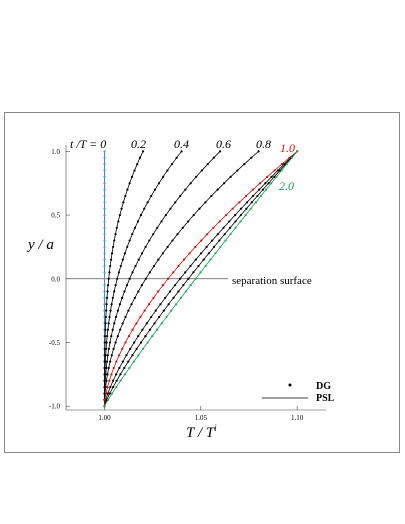 The height and width of the screenshot is (524, 405). What do you see at coordinates (272, 281) in the screenshot?
I see `separation-surface-label: separation surface` at bounding box center [272, 281].